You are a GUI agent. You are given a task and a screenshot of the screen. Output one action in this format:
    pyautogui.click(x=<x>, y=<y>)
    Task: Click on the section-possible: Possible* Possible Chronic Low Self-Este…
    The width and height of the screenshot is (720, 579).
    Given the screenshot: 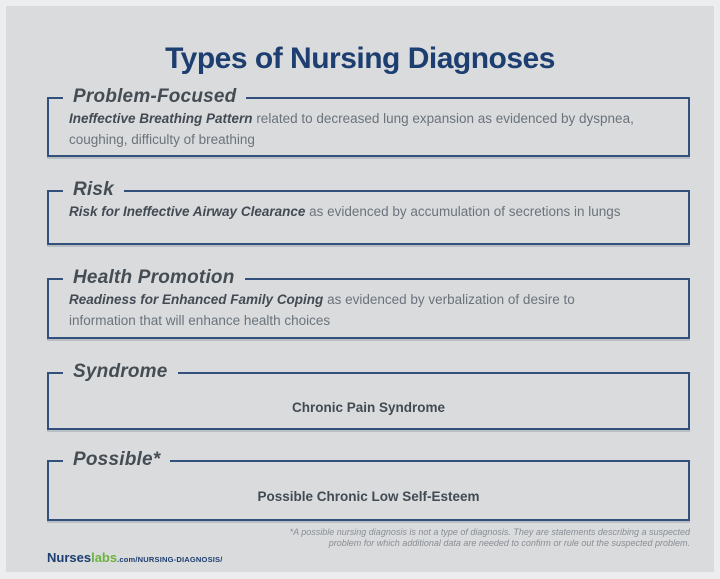 What is the action you would take?
    pyautogui.click(x=368, y=485)
    